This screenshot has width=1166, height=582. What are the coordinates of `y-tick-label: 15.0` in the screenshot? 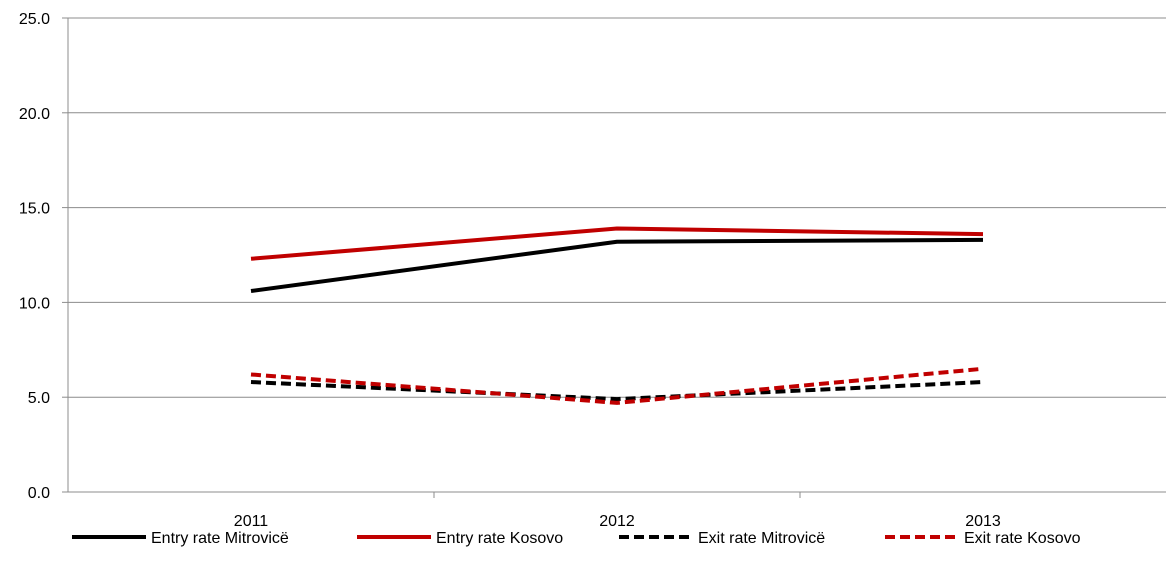 It's located at (34, 209).